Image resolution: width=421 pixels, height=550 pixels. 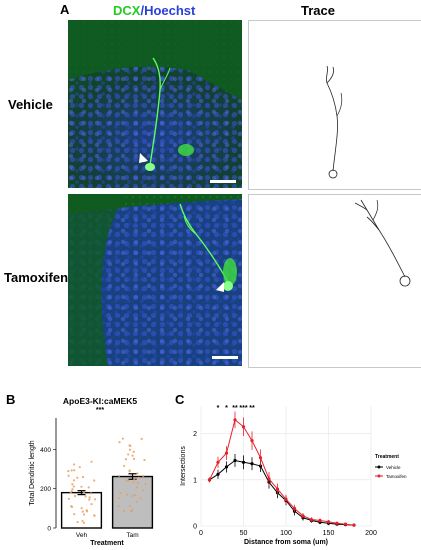 I want to click on legend-label-vehicle: Vehicle, so click(x=393, y=467).